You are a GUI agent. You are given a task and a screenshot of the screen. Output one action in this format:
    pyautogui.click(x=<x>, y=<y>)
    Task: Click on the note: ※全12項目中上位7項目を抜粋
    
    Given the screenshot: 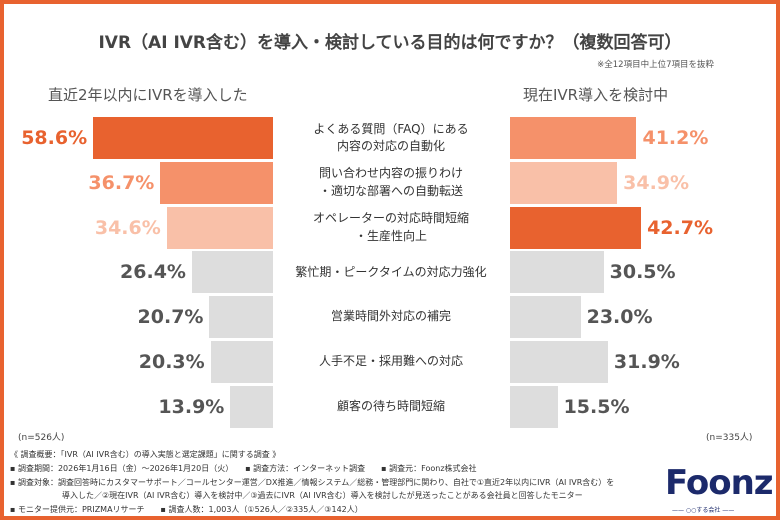 What is the action you would take?
    pyautogui.click(x=655, y=65)
    